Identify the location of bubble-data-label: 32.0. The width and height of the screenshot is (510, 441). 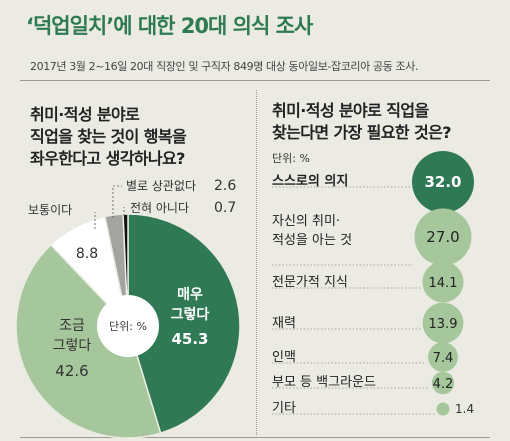
(442, 182).